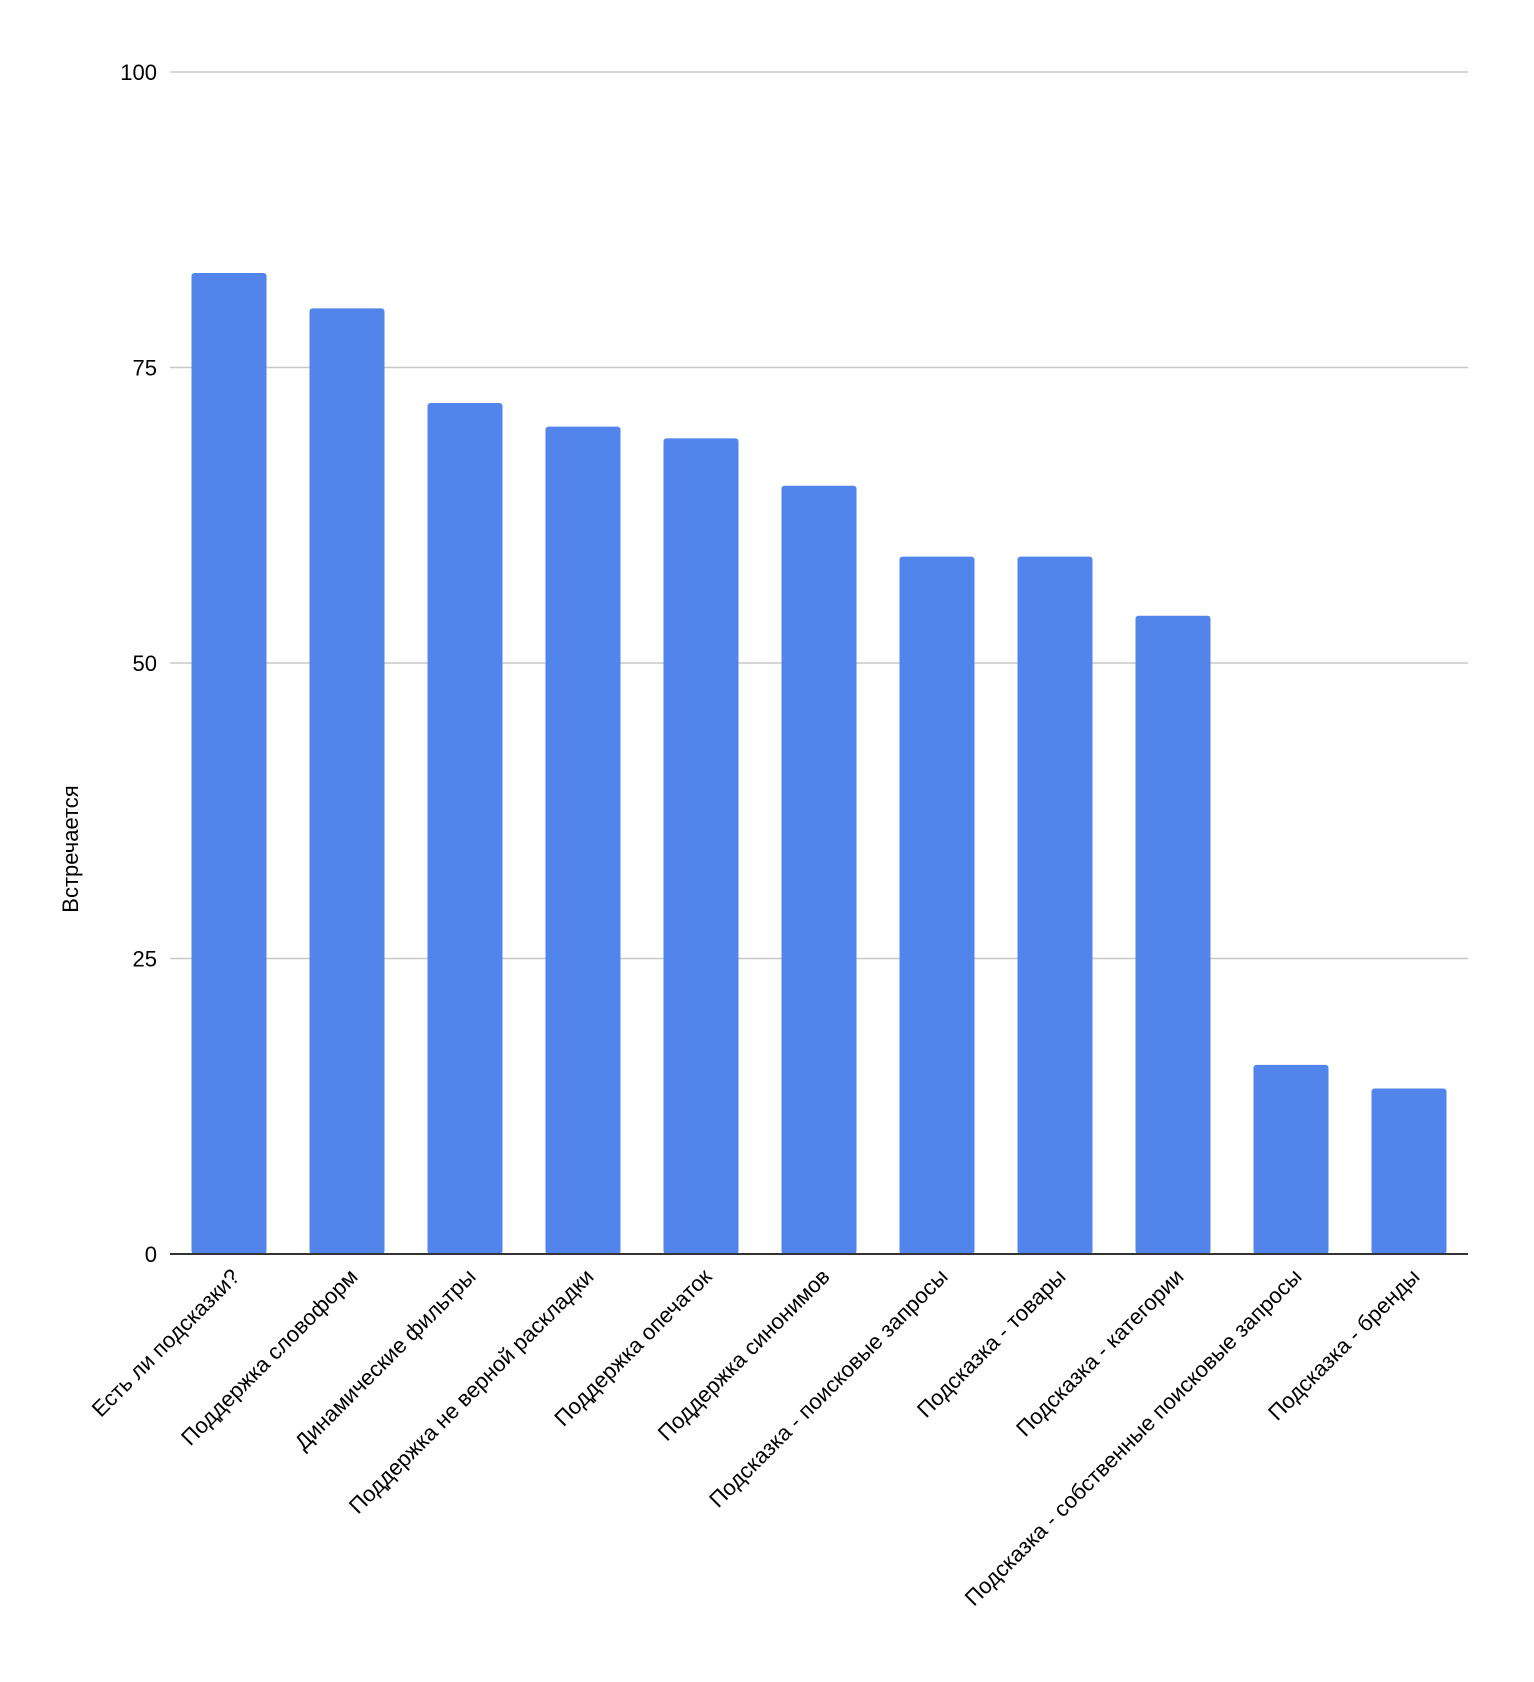  I want to click on y-tick-label: 0, so click(151, 1254).